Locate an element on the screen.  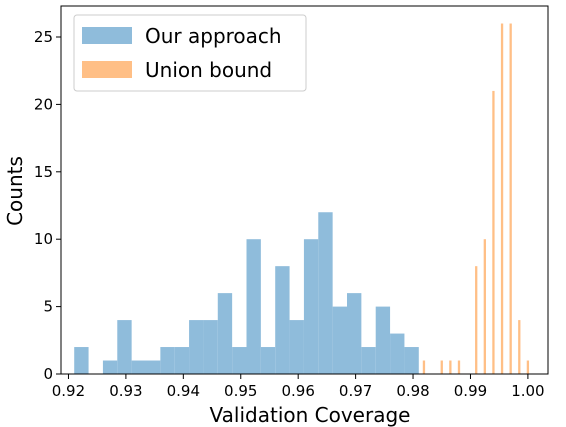
x-tick-label: 0.92 is located at coordinates (68, 391).